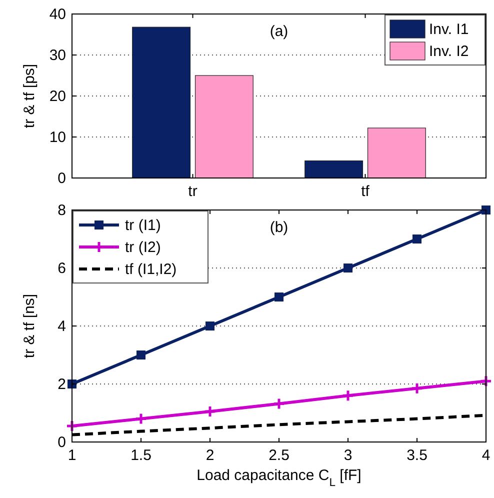 Image resolution: width=494 pixels, height=498 pixels. I want to click on annotation: (b), so click(279, 227).